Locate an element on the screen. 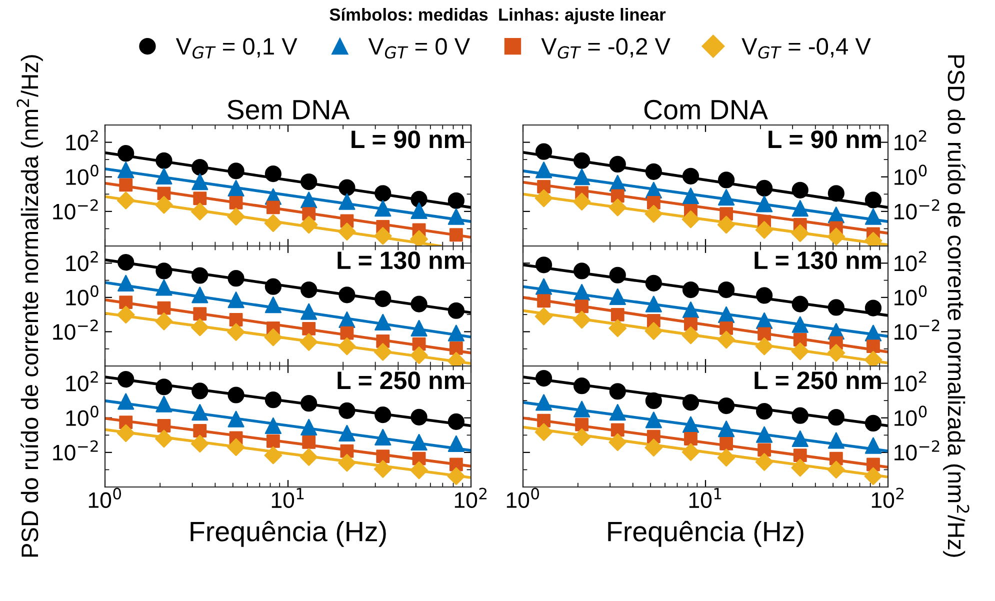 The image size is (995, 601). legend-label: V$_{GT}$ = 0,1 V is located at coordinates (237, 48).